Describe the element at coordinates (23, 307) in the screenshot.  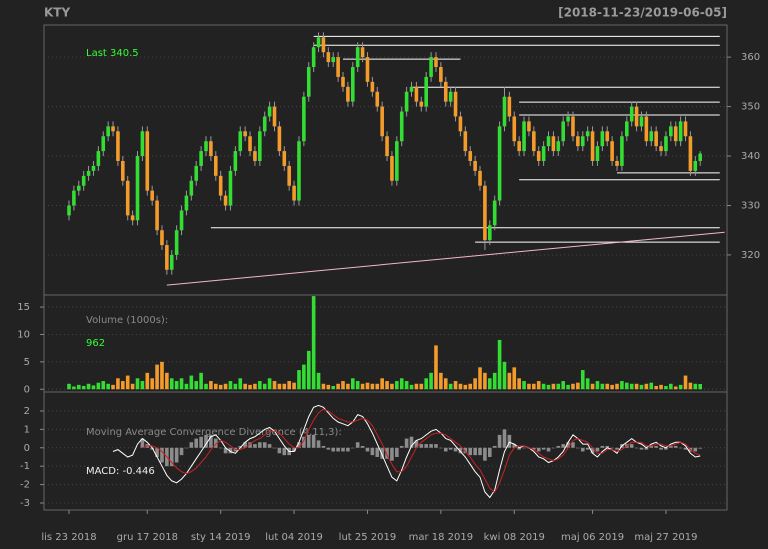
I see `y-tick-label: 15` at that location.